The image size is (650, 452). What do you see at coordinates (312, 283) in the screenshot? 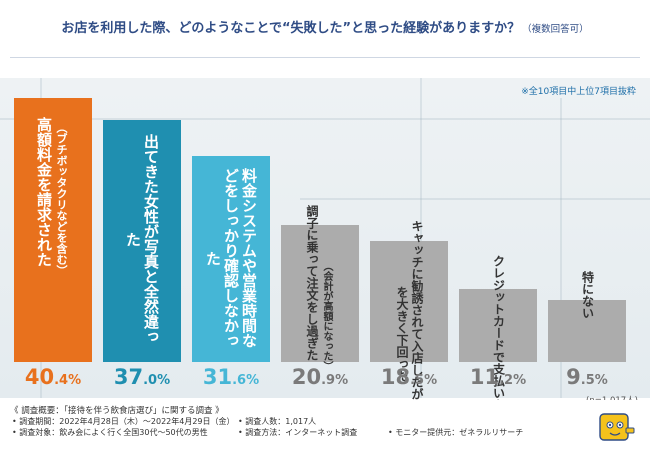
I see `bar-label-text: 調子に乗って注文をし過ぎた` at bounding box center [312, 283].